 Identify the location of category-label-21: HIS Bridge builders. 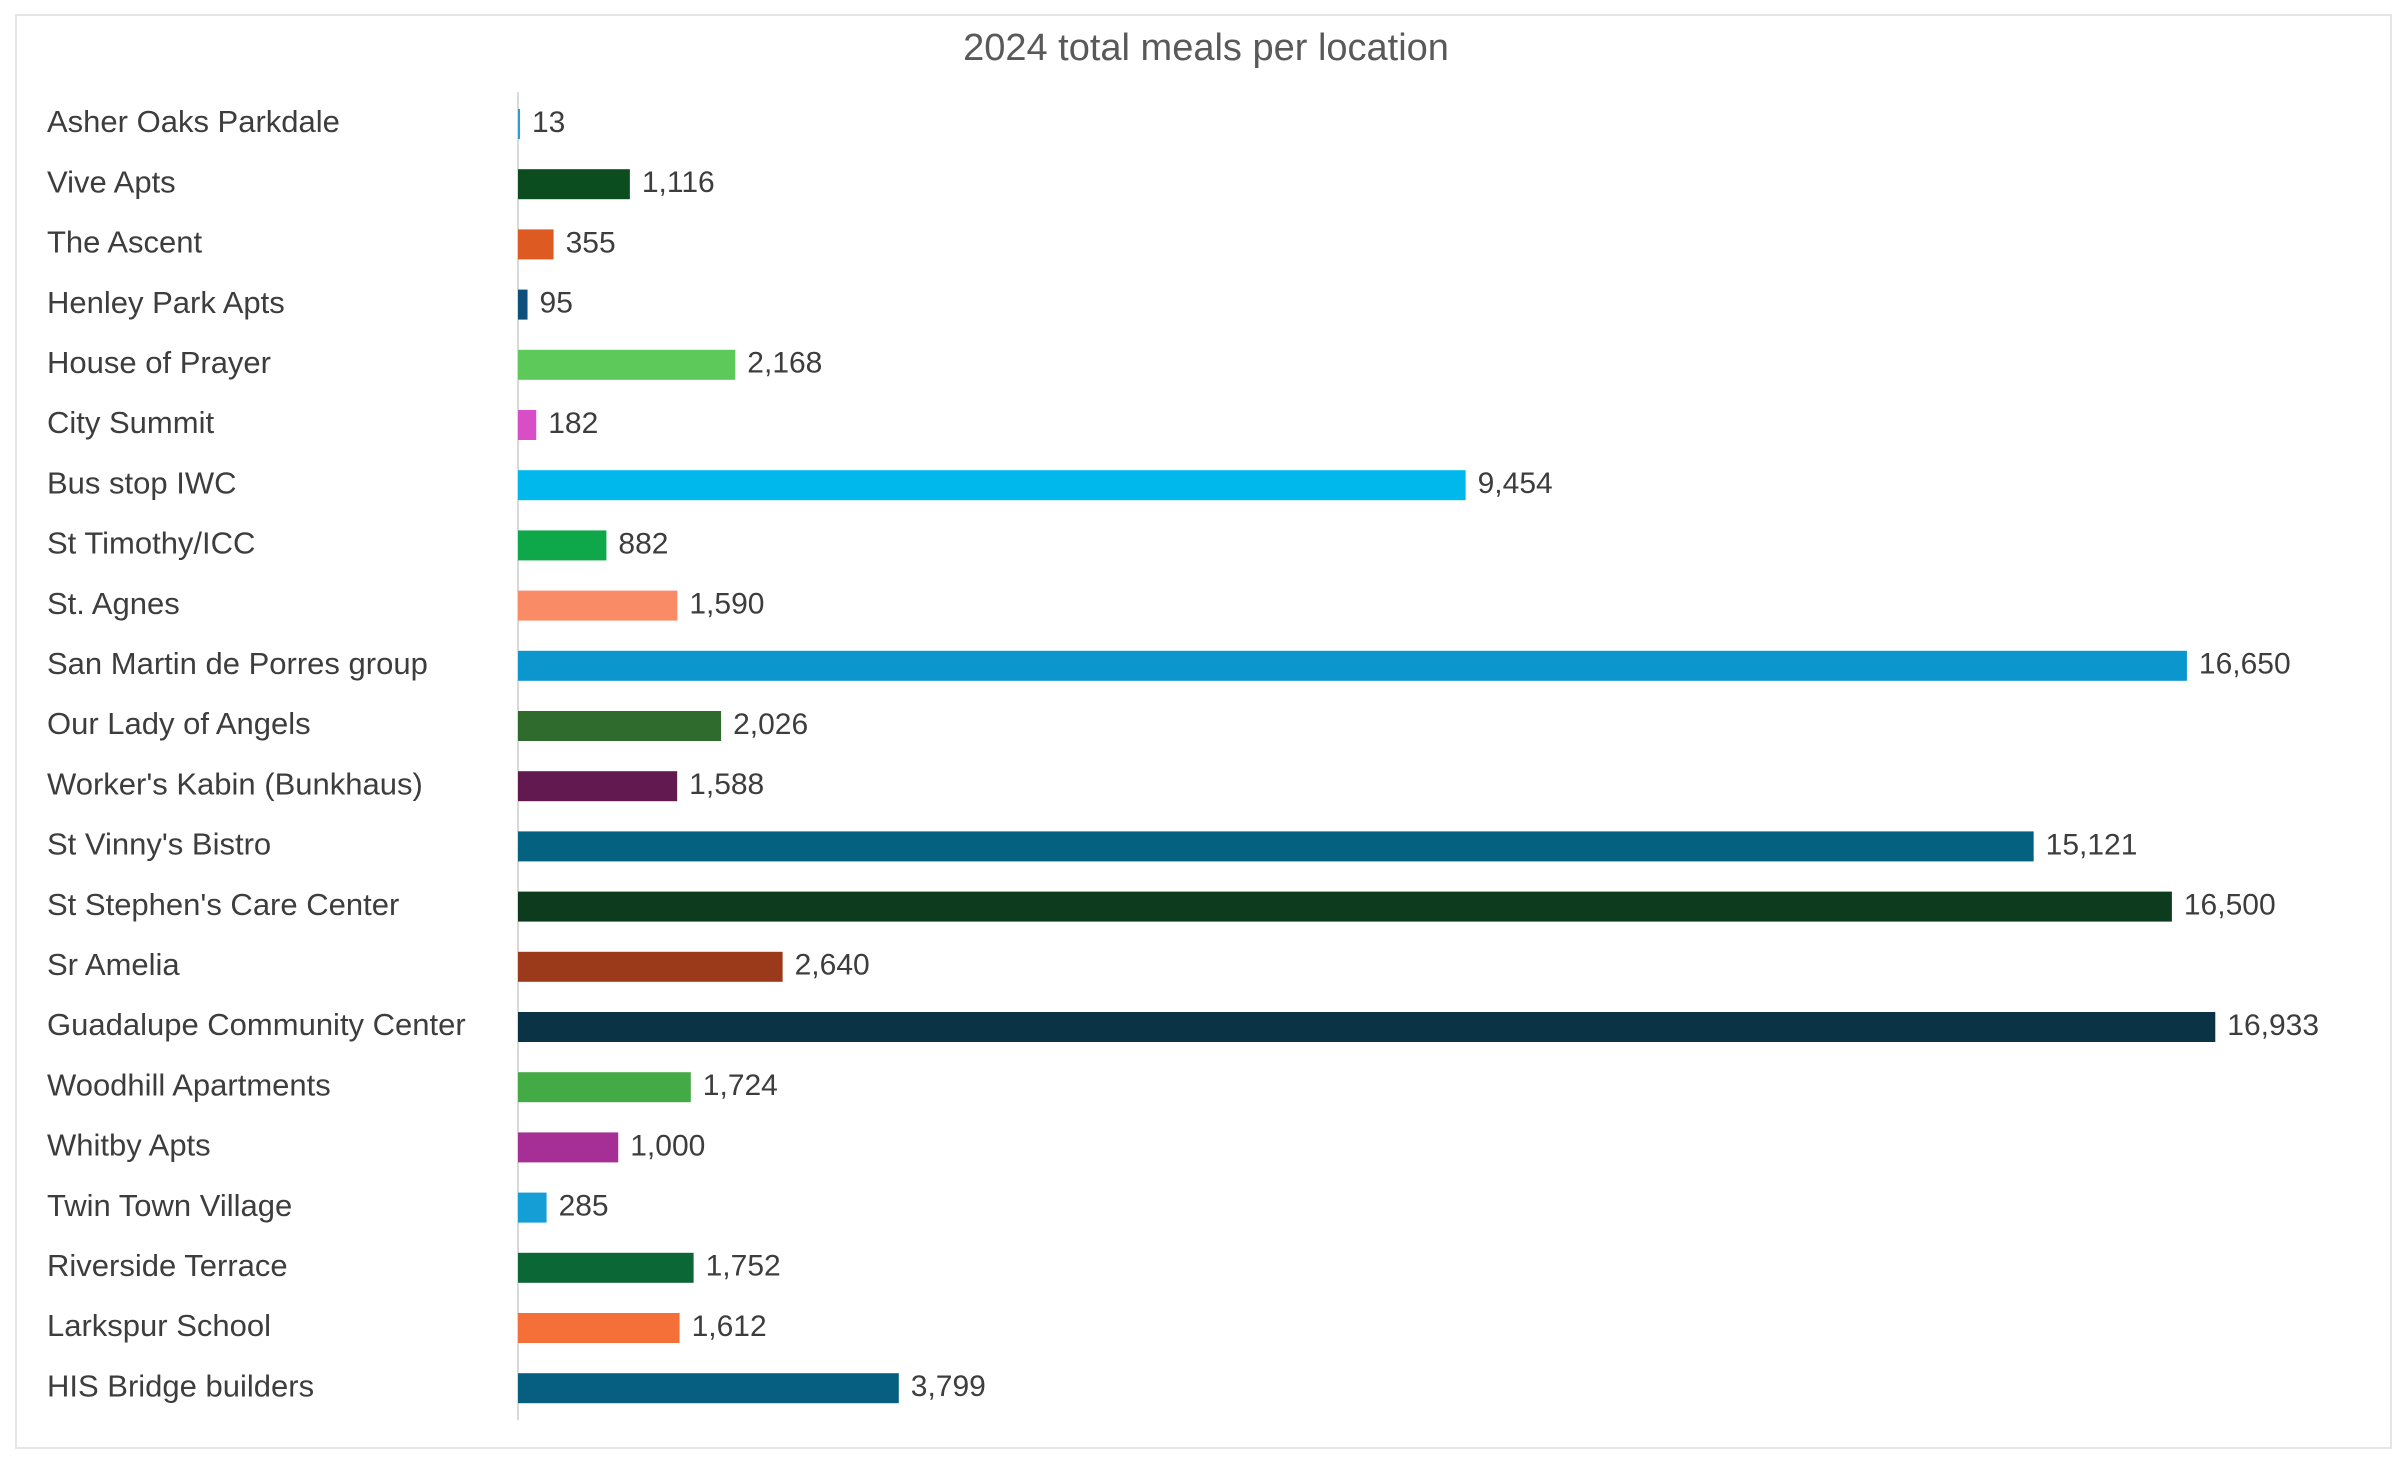
(180, 1385).